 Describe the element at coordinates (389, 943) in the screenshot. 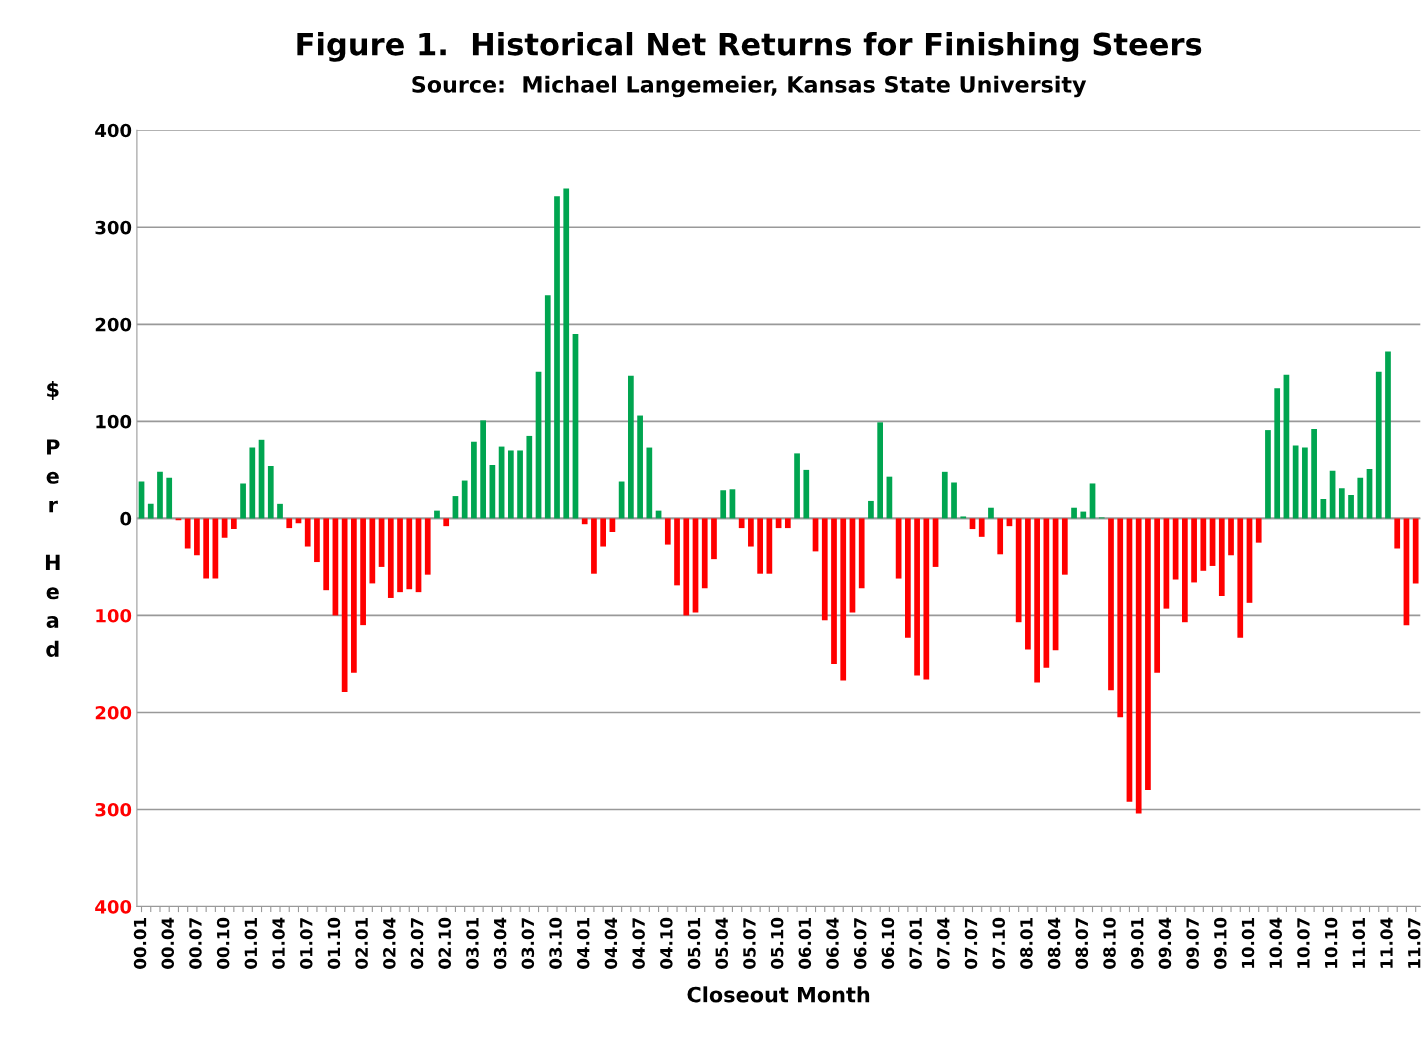

I see `x-tick-label: 02.04` at that location.